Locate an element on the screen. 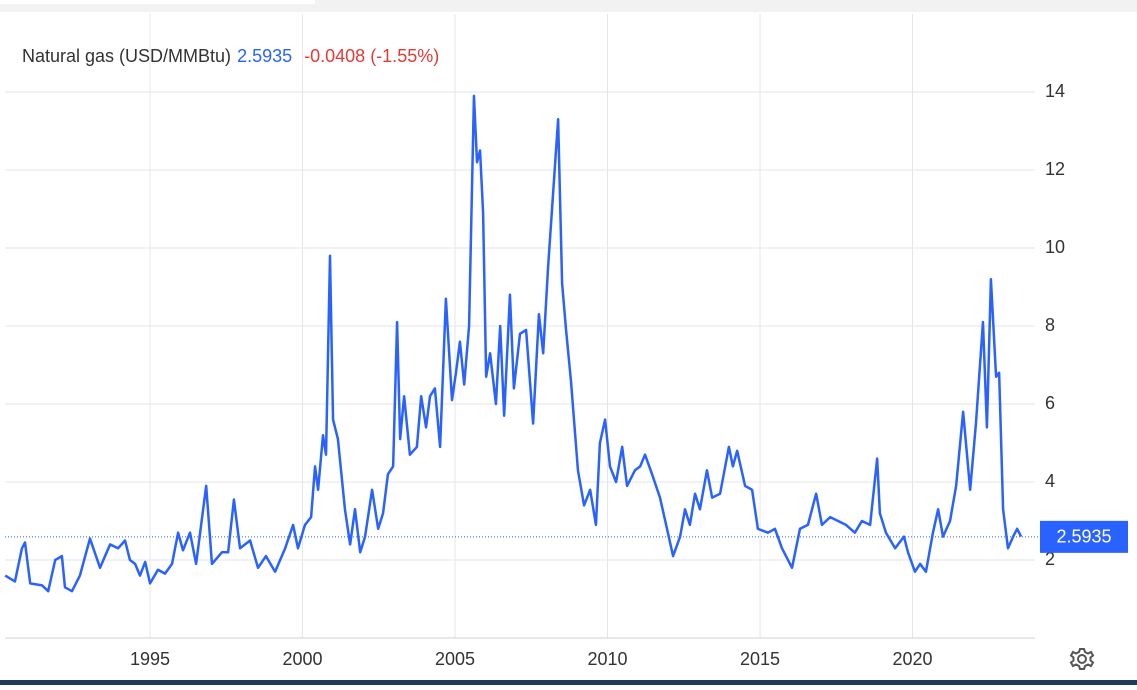  y-tick-label: 14 is located at coordinates (1055, 91).